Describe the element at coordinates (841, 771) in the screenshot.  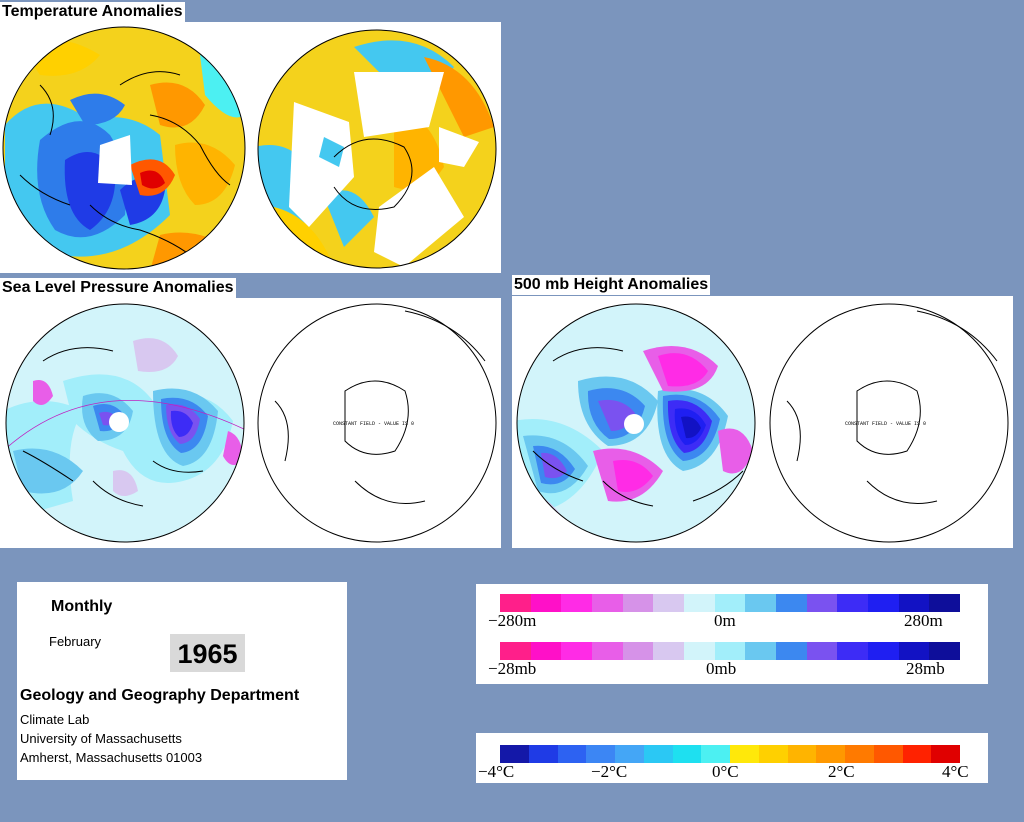
I see `temp-label-plus2: 2°C` at that location.